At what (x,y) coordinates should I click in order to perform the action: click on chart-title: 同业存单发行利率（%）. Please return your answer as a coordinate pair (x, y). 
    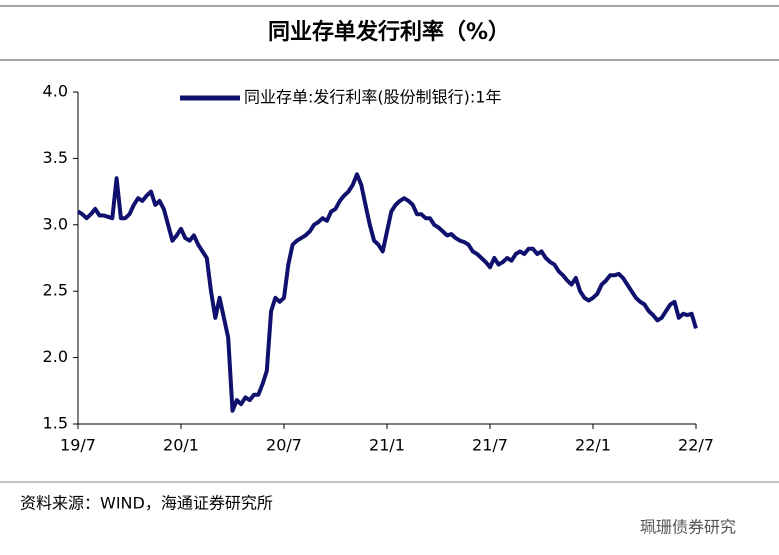
    Looking at the image, I should click on (389, 32).